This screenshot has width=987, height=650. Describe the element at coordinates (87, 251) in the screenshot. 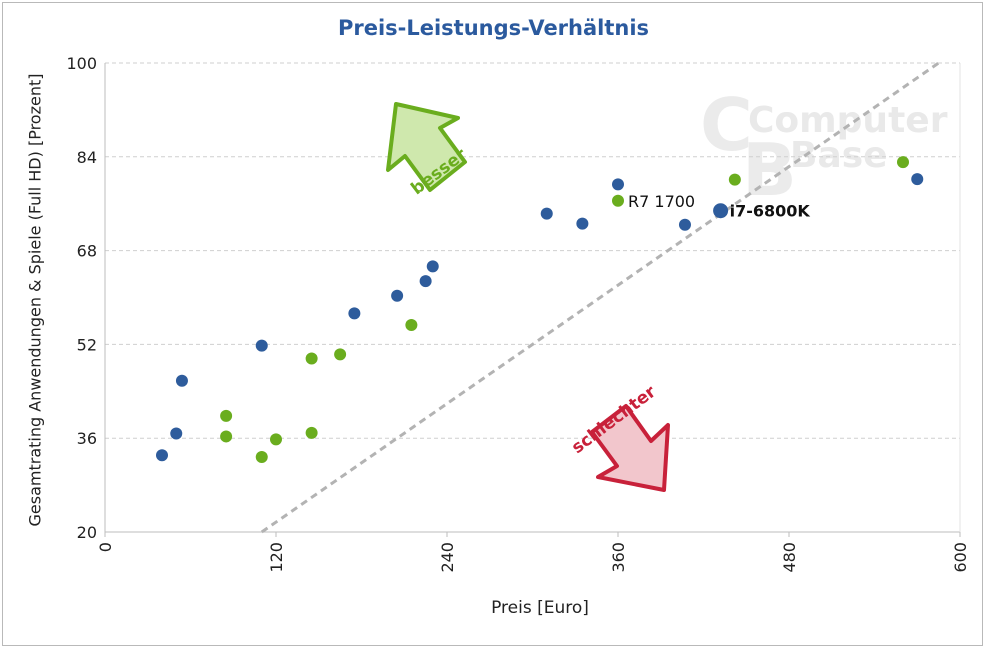

I see `y-tick-label-68: 68` at that location.